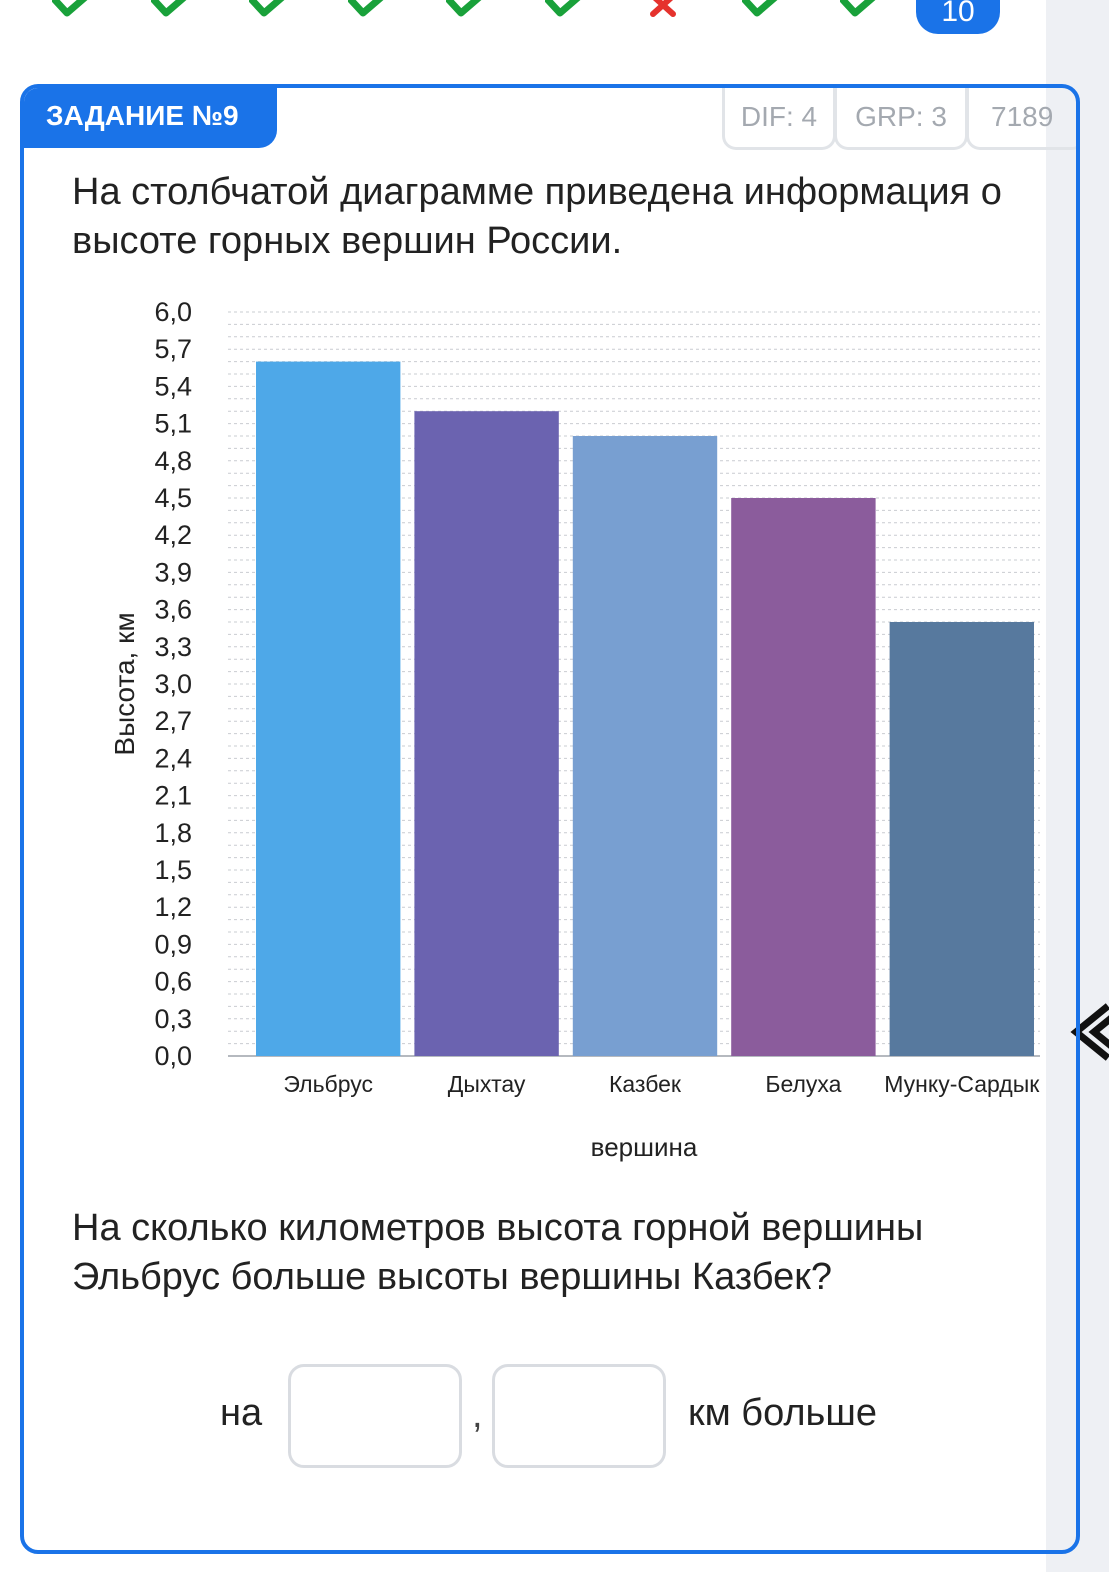 This screenshot has height=1572, width=1109. I want to click on y-tick-label: 0,0, so click(173, 1056).